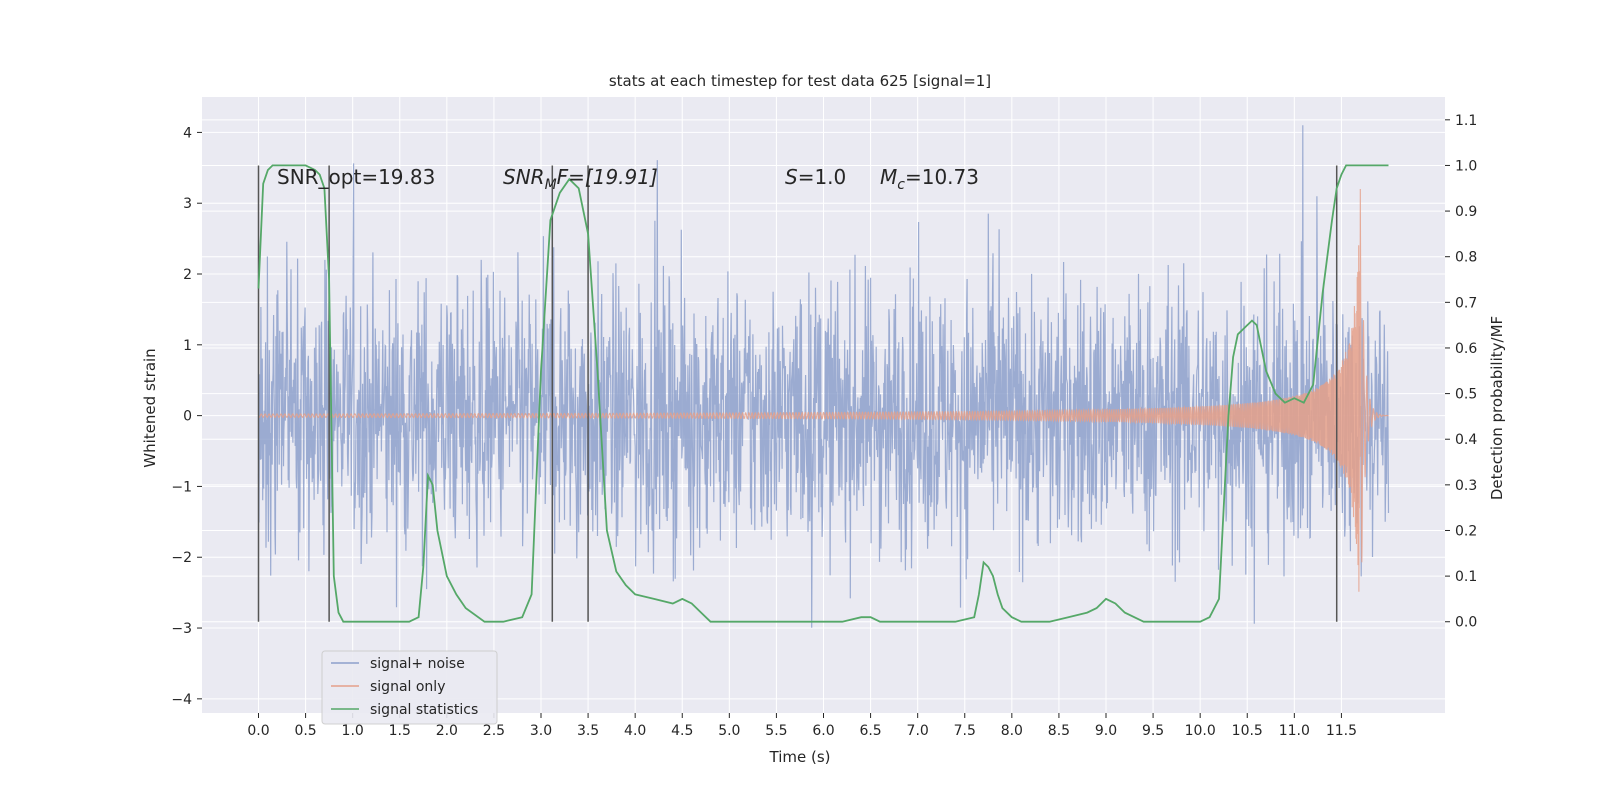 Image resolution: width=1600 pixels, height=800 pixels. What do you see at coordinates (682, 731) in the screenshot?
I see `x-tick-label: 4.5` at bounding box center [682, 731].